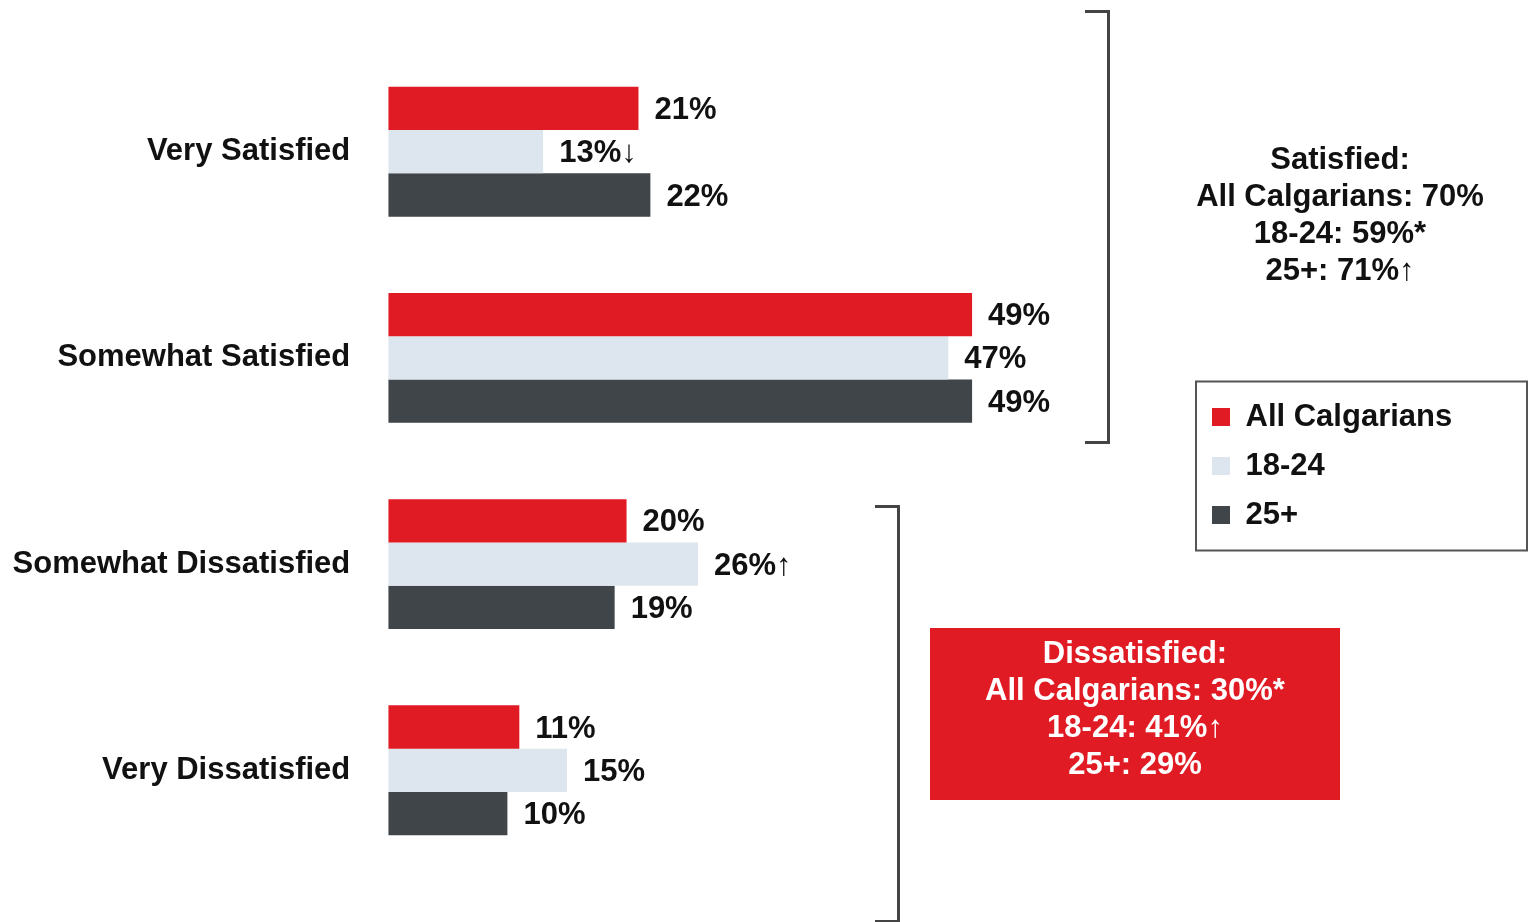 This screenshot has width=1529, height=922. What do you see at coordinates (554, 814) in the screenshot?
I see `data-label: 10%` at bounding box center [554, 814].